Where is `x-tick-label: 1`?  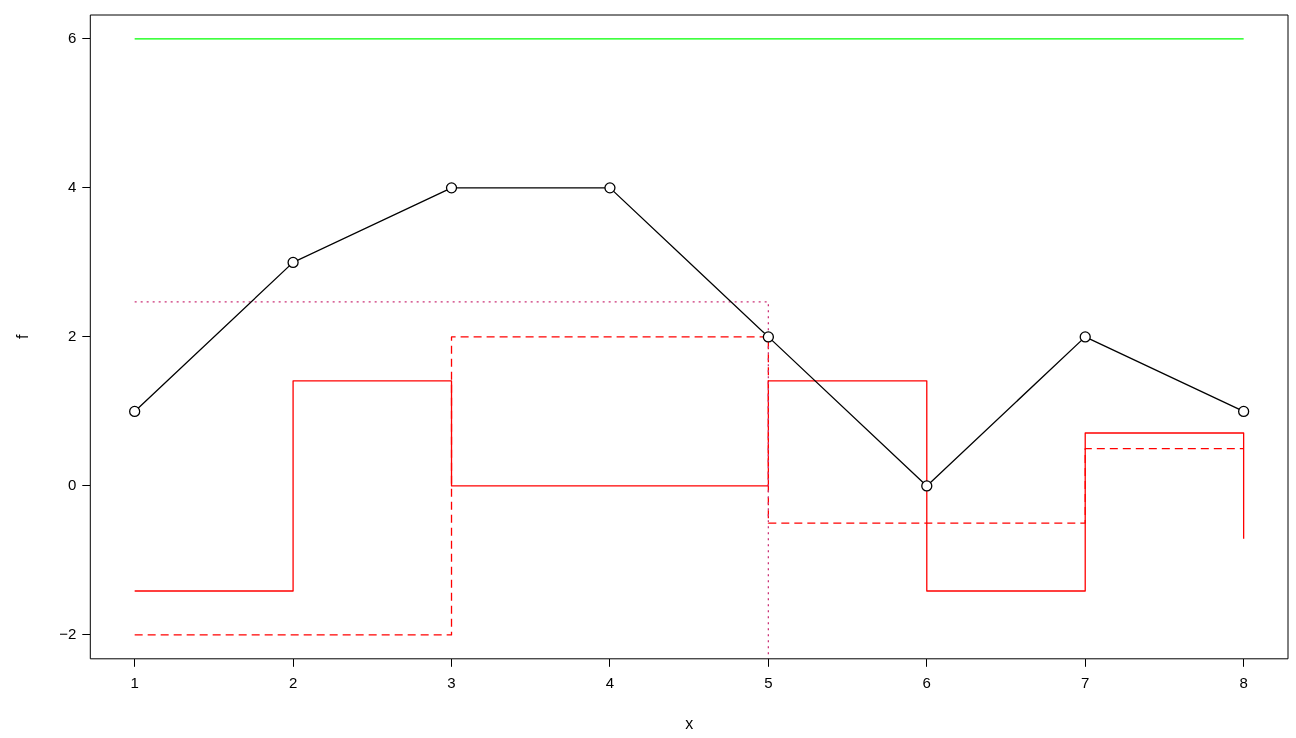
x-tick-label: 1 is located at coordinates (134, 682).